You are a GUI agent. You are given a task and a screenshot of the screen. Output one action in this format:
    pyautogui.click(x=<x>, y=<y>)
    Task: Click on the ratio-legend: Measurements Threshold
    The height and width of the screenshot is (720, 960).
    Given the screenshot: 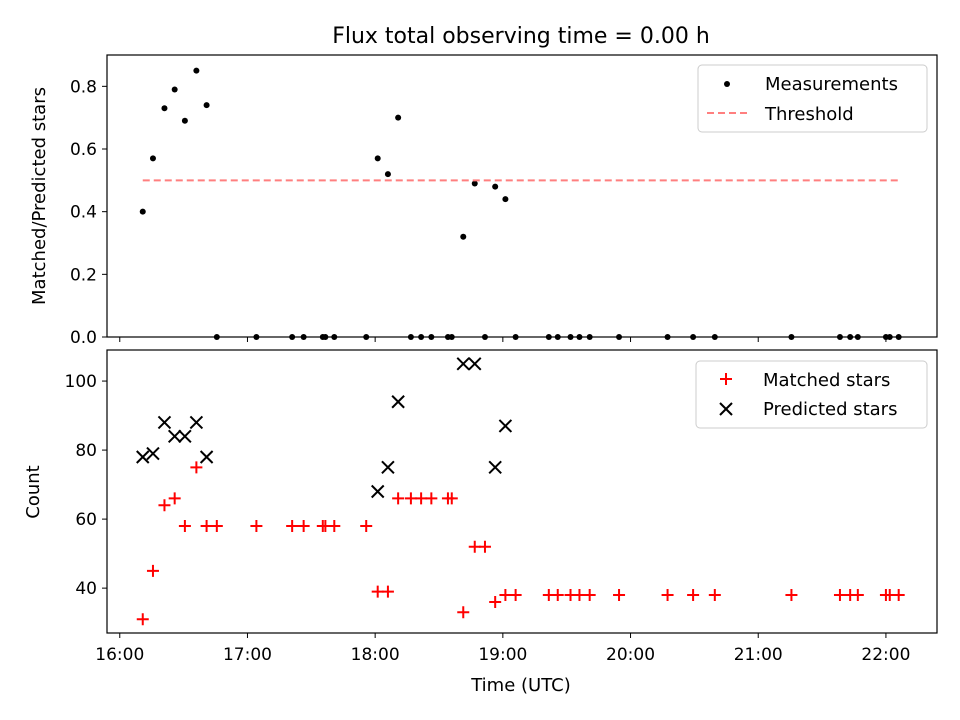 What is the action you would take?
    pyautogui.click(x=812, y=98)
    